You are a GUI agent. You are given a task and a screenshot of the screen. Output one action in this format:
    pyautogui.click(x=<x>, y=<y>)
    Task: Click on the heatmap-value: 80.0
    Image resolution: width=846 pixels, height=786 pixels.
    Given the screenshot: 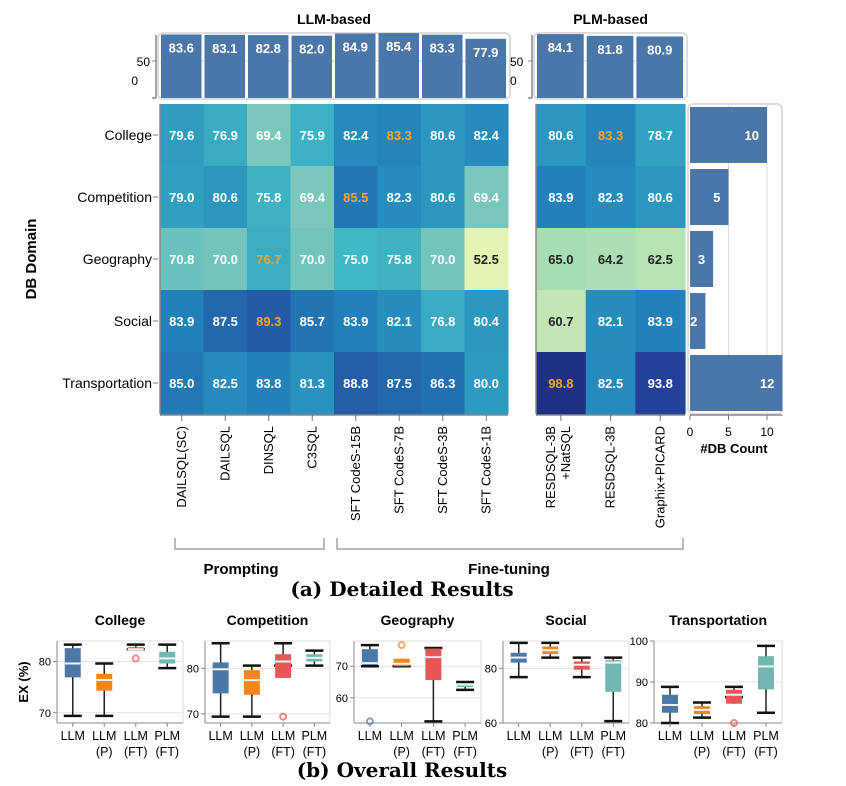 What is the action you would take?
    pyautogui.click(x=486, y=383)
    